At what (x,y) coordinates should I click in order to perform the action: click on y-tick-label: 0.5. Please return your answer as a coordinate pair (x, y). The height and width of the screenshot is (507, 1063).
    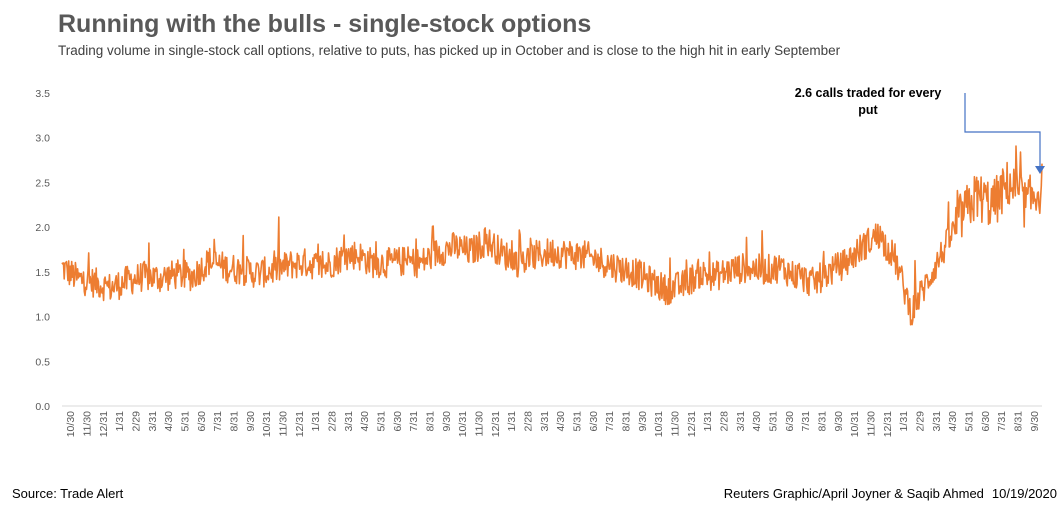
    Looking at the image, I should click on (42, 362).